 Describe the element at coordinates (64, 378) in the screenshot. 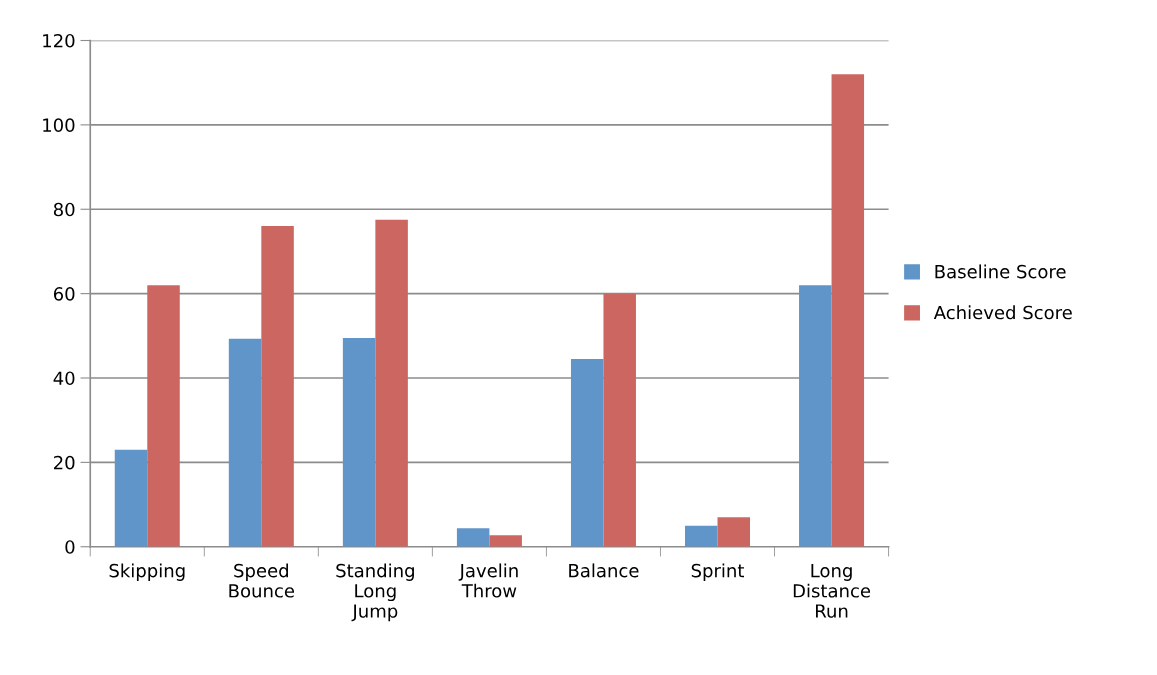

I see `y-tick-label: 40` at that location.